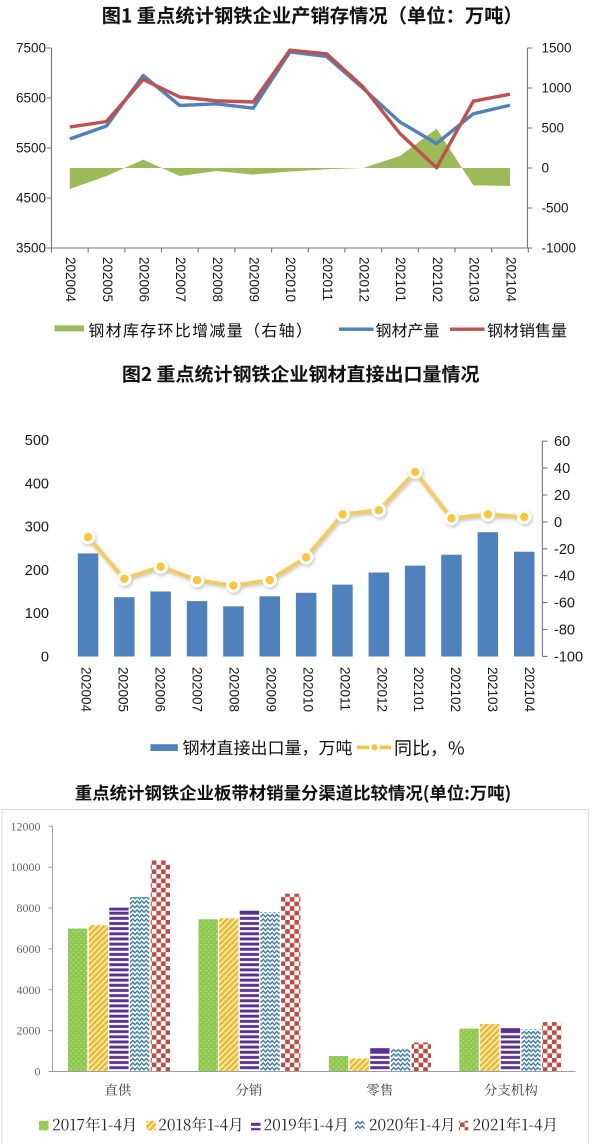 Image resolution: width=600 pixels, height=1144 pixels. What do you see at coordinates (31, 248) in the screenshot?
I see `svg-text: 3500` at bounding box center [31, 248].